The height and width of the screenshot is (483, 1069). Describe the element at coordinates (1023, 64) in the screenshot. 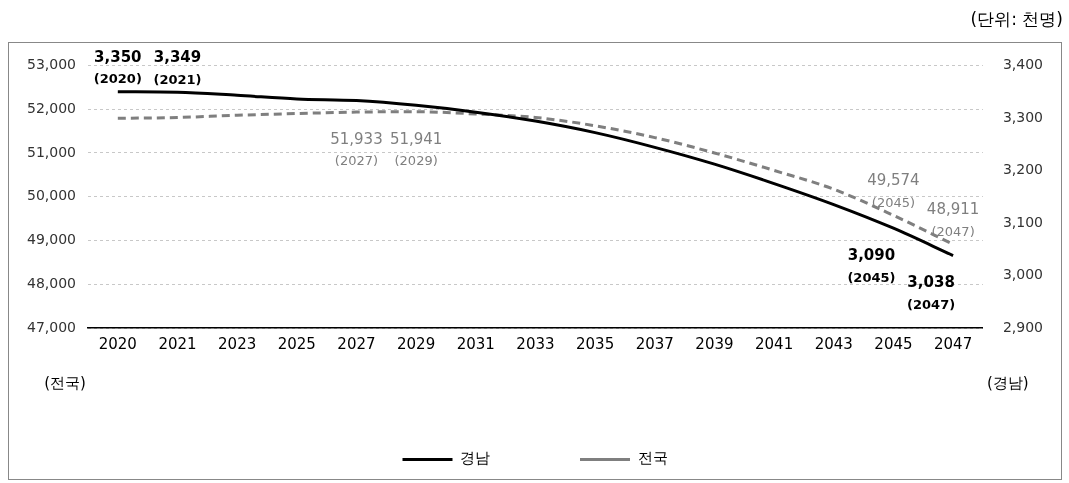

I see `y2-tick-label: 3,400` at that location.